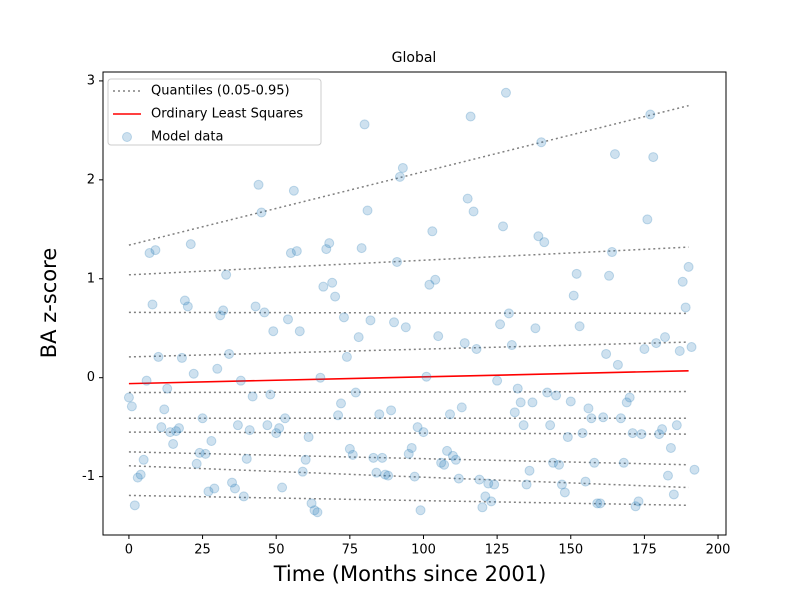  I want to click on x-tick-label: 100, so click(423, 550).